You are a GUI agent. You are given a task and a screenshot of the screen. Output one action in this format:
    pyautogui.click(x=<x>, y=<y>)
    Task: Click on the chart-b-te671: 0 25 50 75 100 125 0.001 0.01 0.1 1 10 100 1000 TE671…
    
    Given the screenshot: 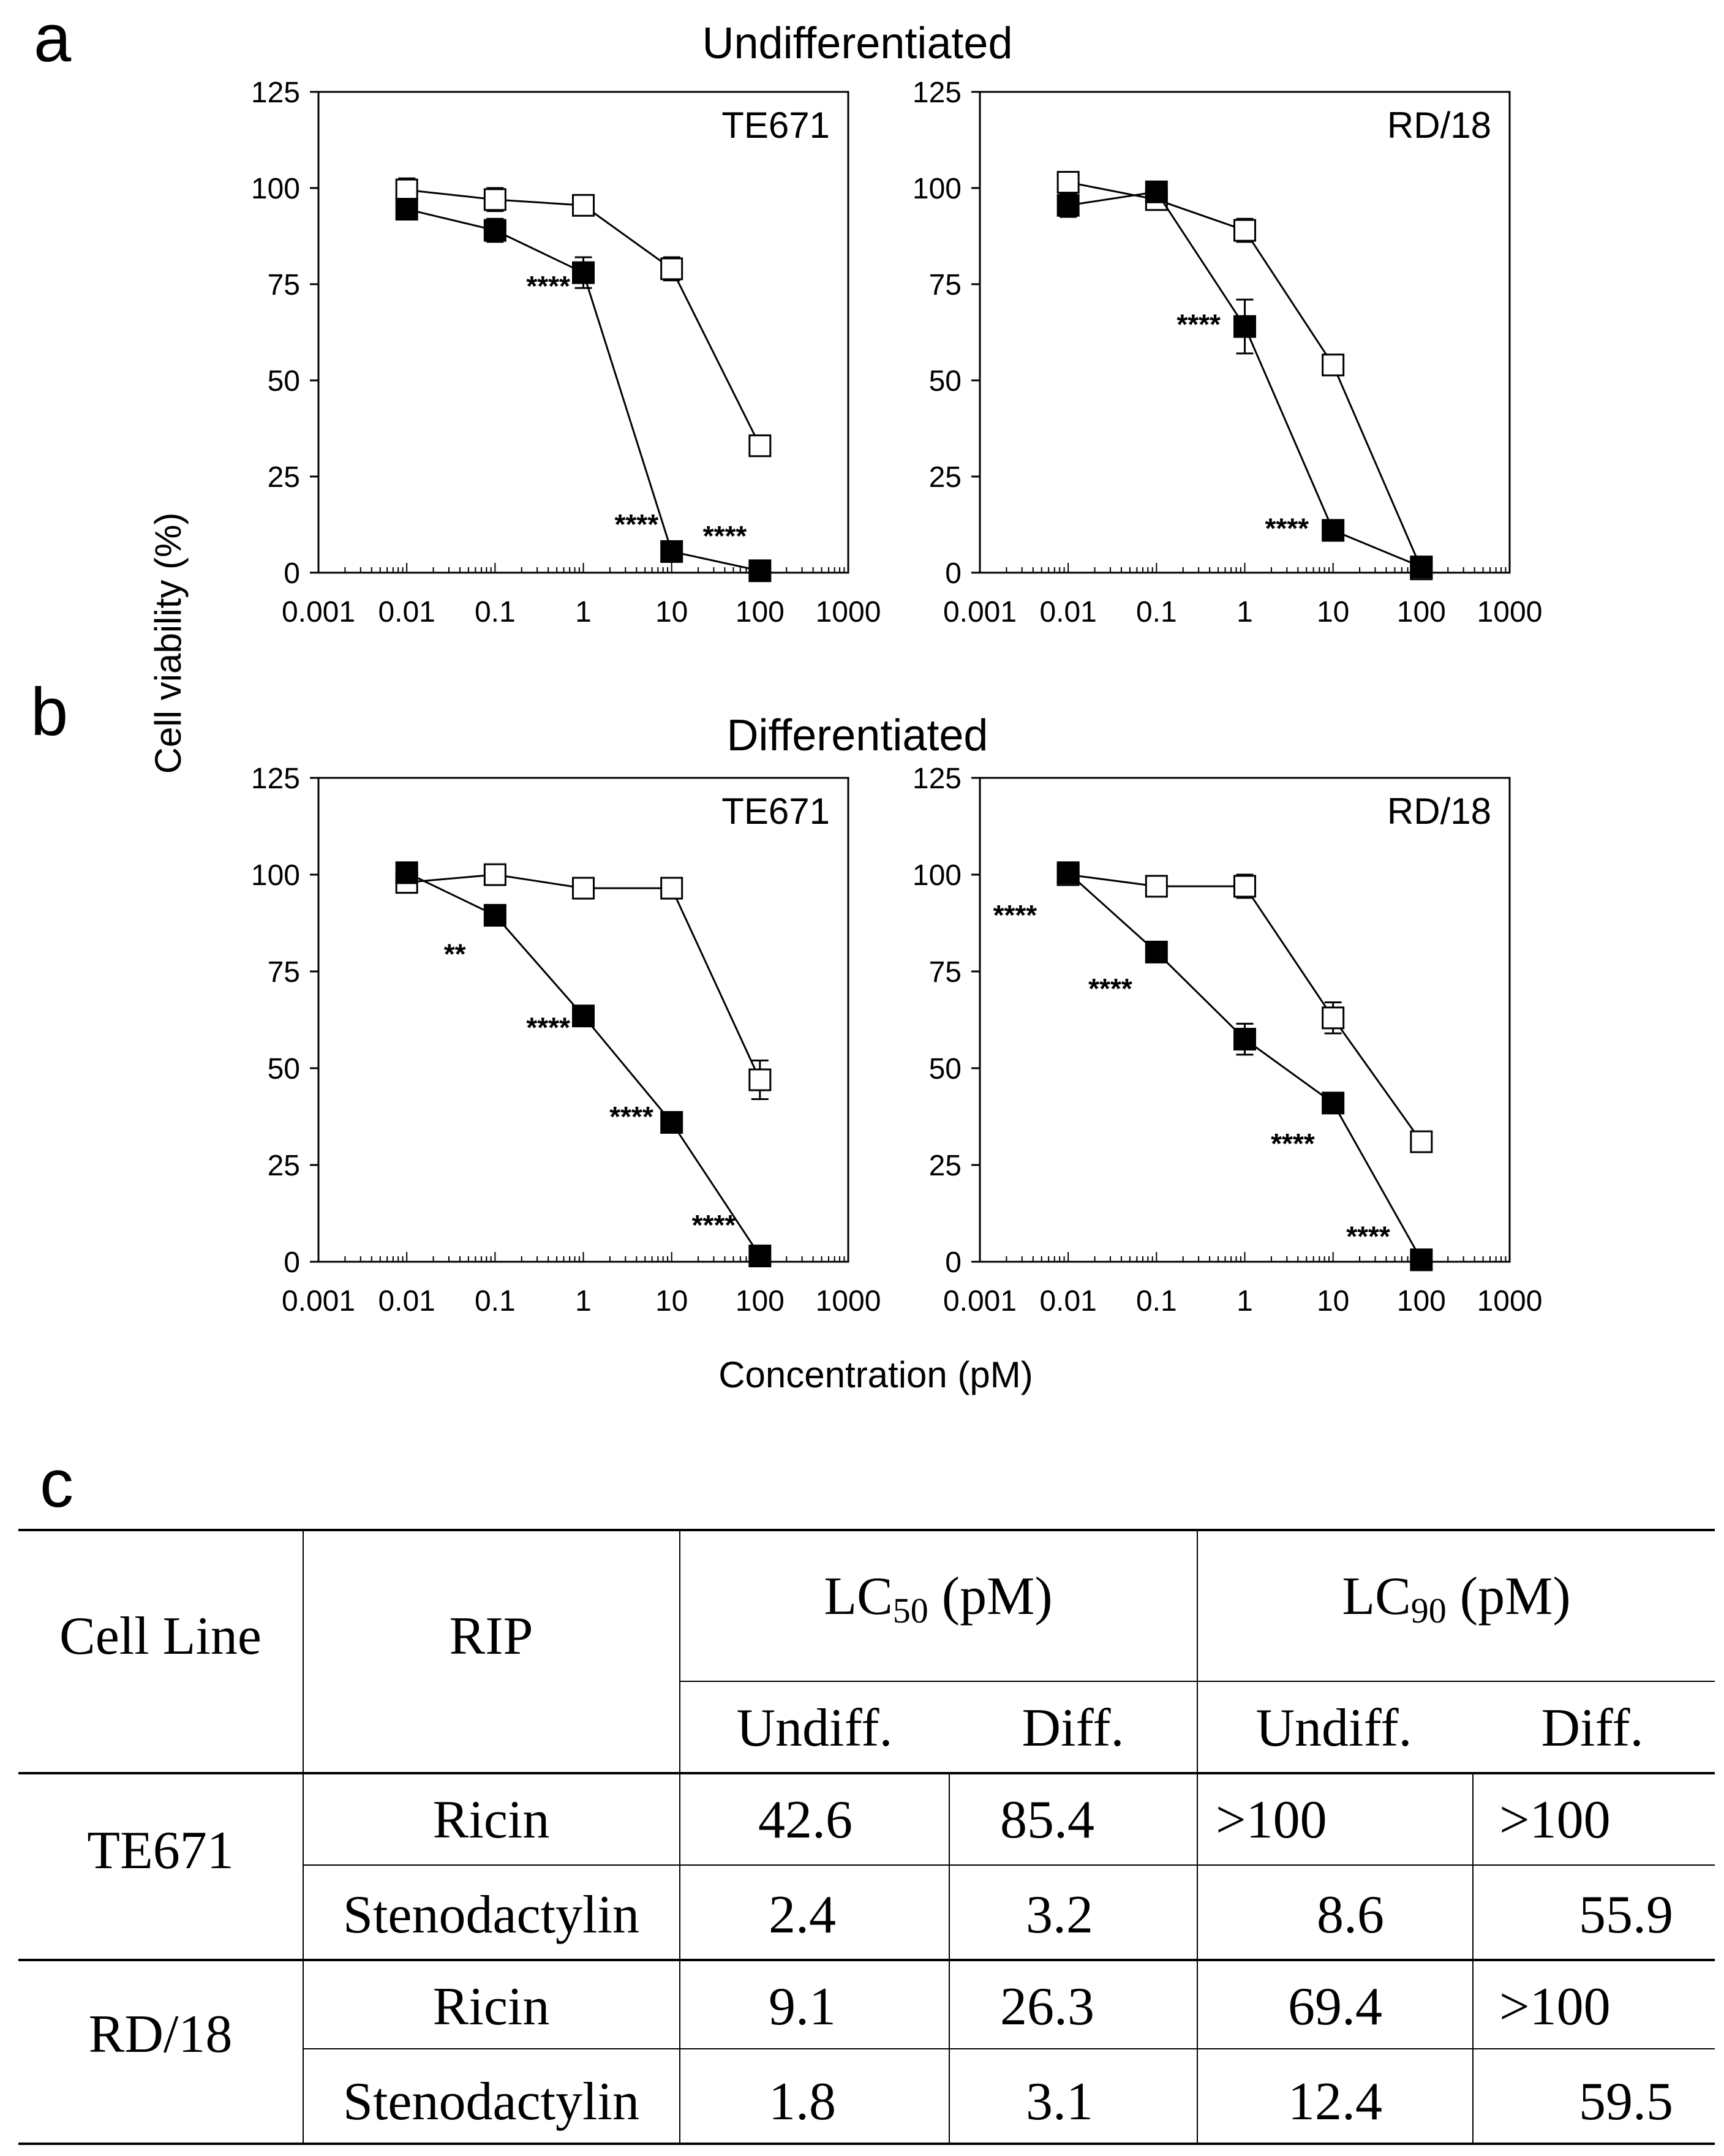 What is the action you would take?
    pyautogui.click(x=566, y=1040)
    